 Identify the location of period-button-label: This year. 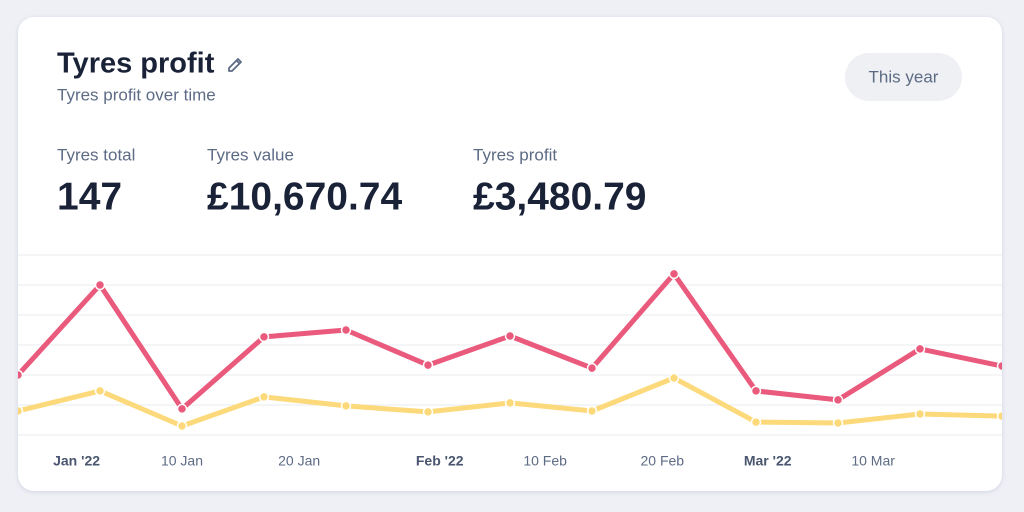
(904, 76).